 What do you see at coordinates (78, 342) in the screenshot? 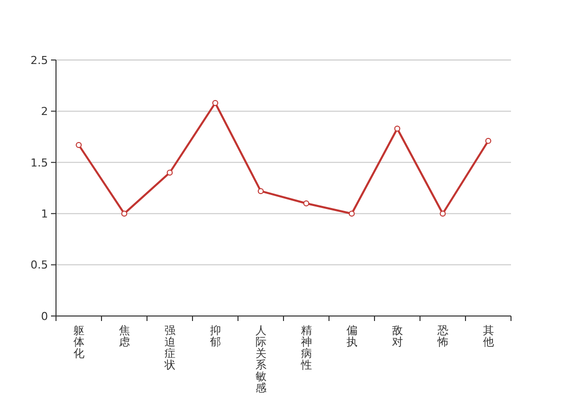
I see `x-tick-label: 躯体化` at bounding box center [78, 342].